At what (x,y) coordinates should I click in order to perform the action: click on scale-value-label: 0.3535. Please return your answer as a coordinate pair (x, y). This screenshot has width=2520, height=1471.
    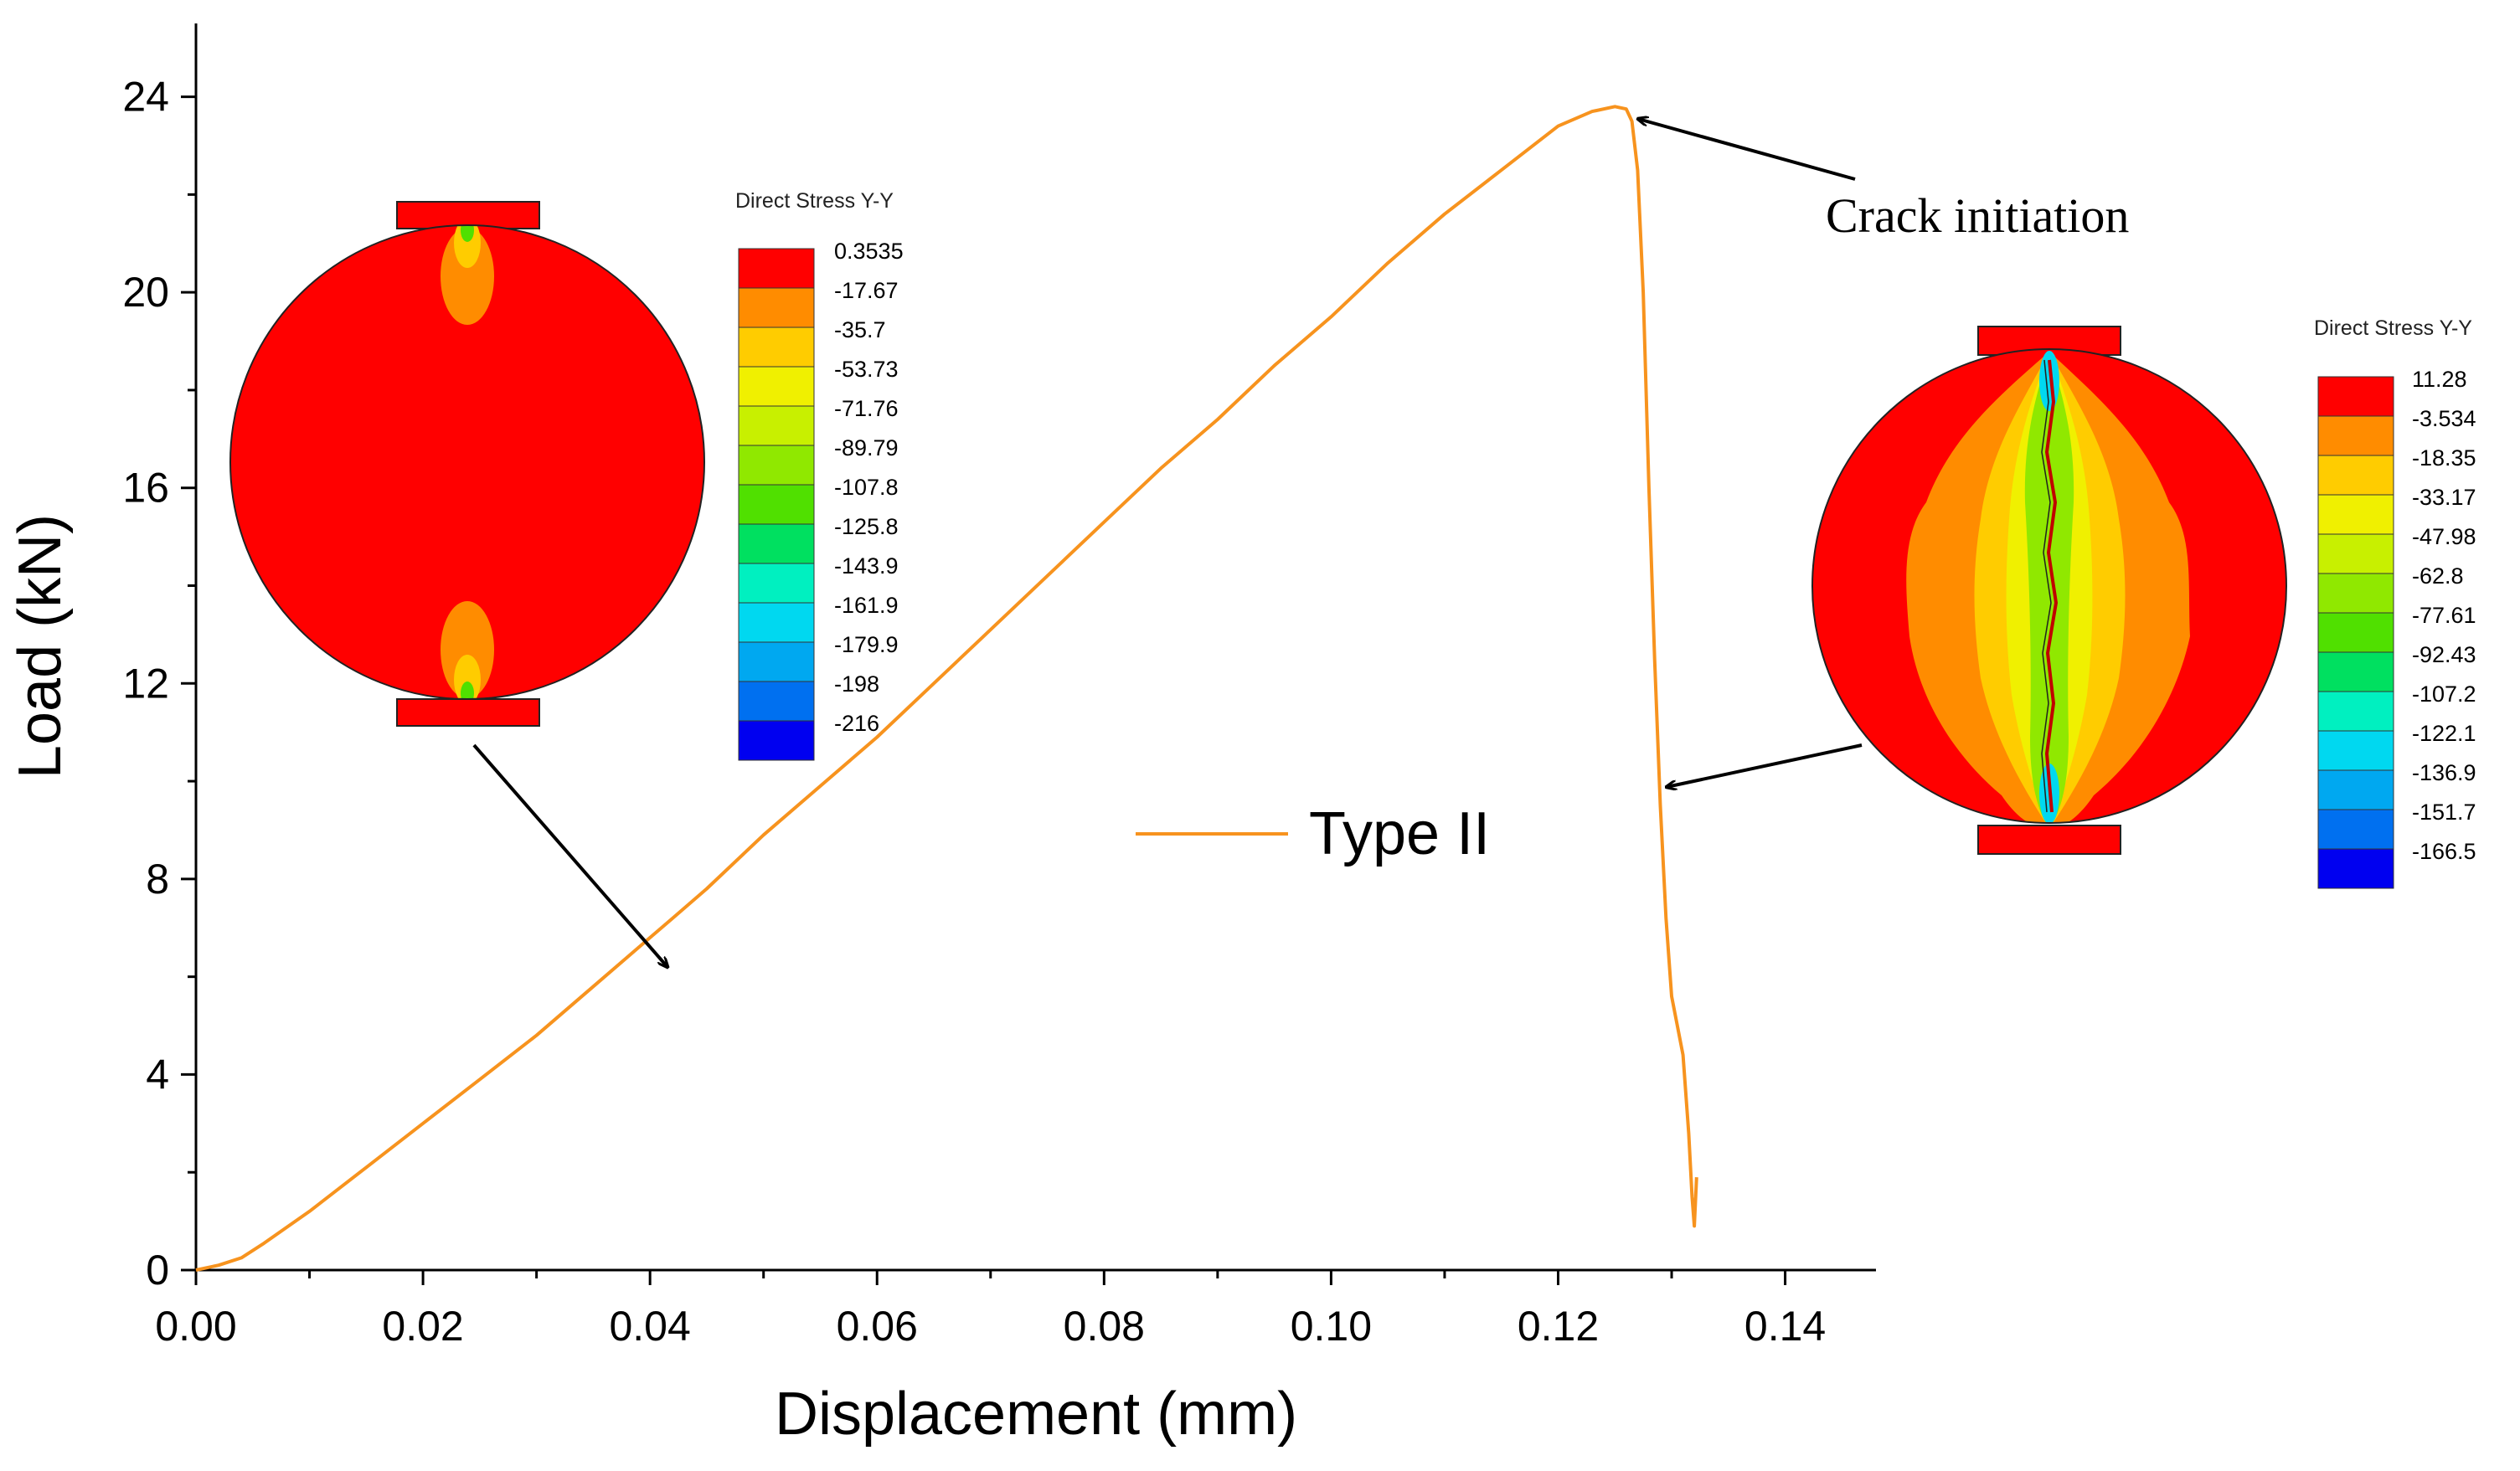
    Looking at the image, I should click on (869, 251).